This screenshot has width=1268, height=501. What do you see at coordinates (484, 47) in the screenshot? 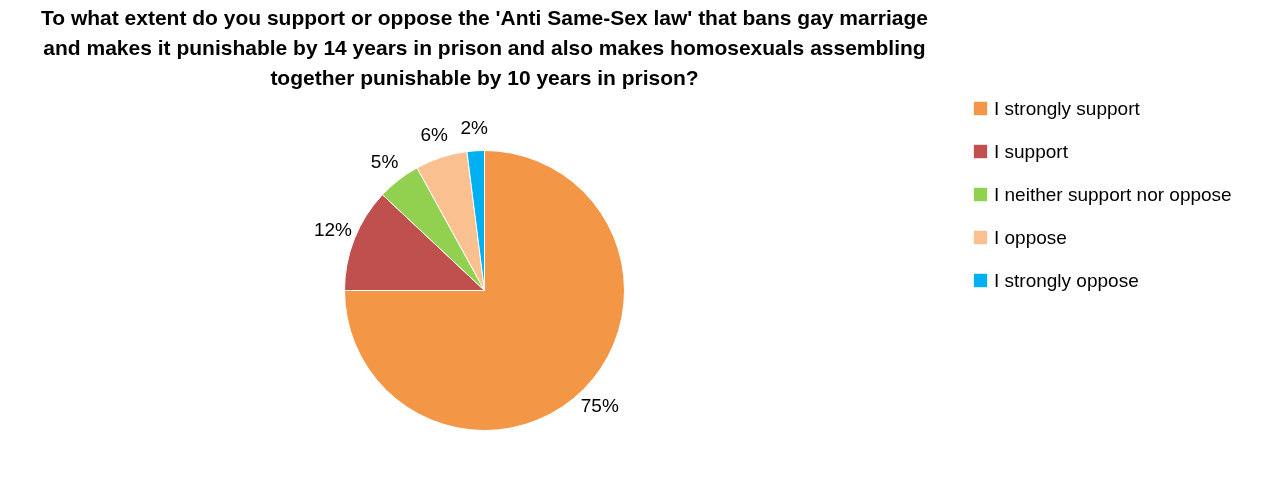
I see `chart-title: To what extent do you support or oppose the 'Anti Same-Sex law' that bans gay marriage and makes it punishable by 14 years in prison and also makes homosexuals assembling together punishable by 10 years in prison?` at bounding box center [484, 47].